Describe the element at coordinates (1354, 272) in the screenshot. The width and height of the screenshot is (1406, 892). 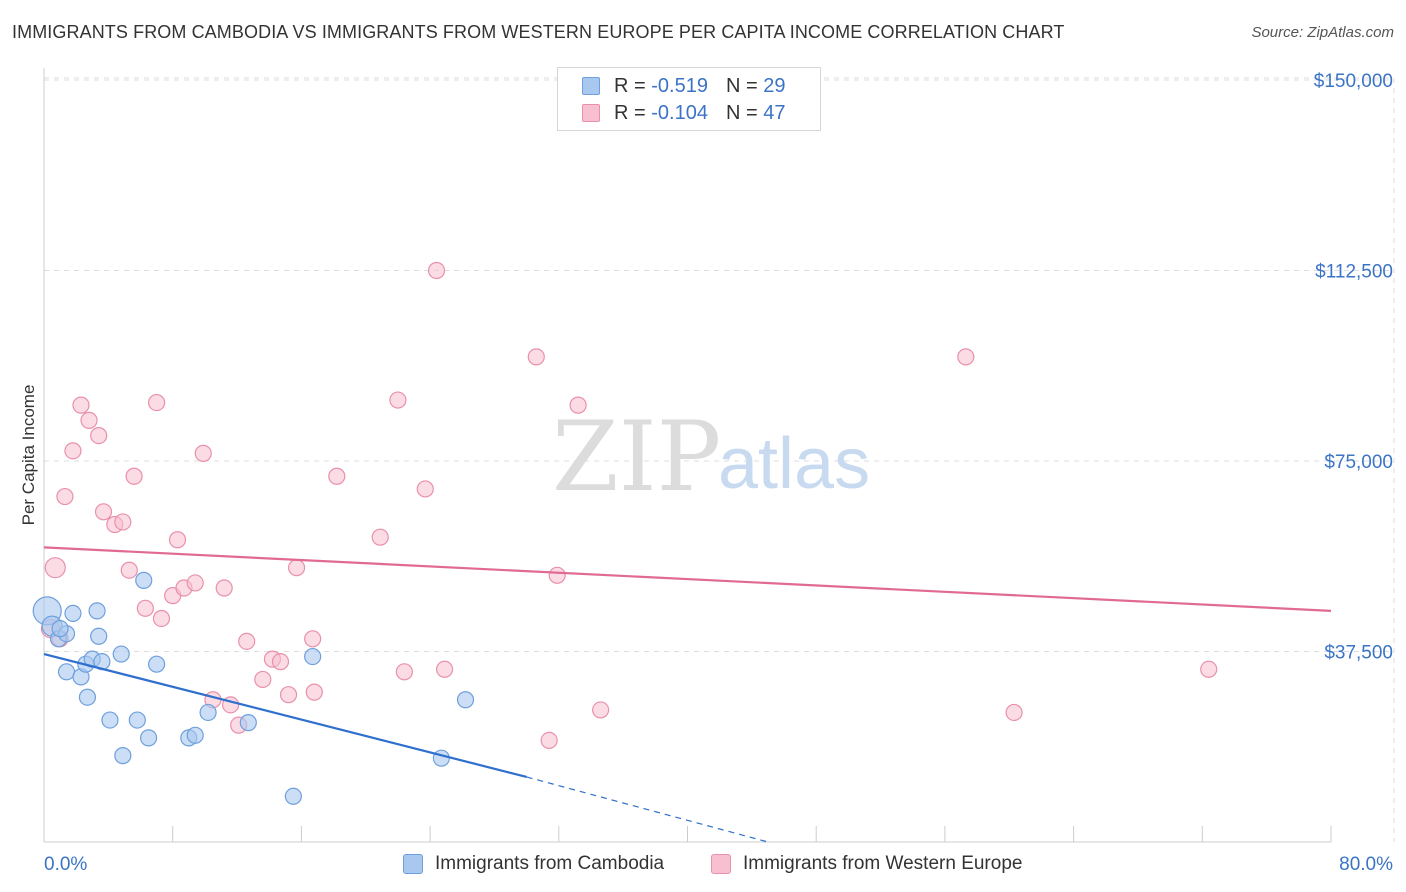
I see `y-tick-label: $112,500` at that location.